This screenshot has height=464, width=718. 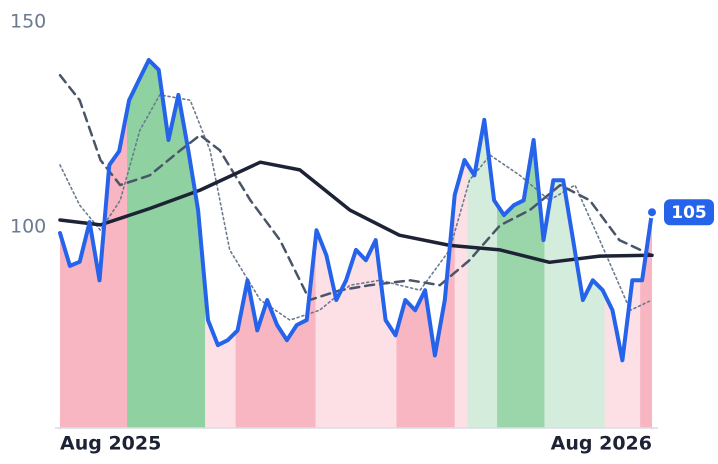 I want to click on x-tick-label: Aug 2026, so click(x=601, y=444).